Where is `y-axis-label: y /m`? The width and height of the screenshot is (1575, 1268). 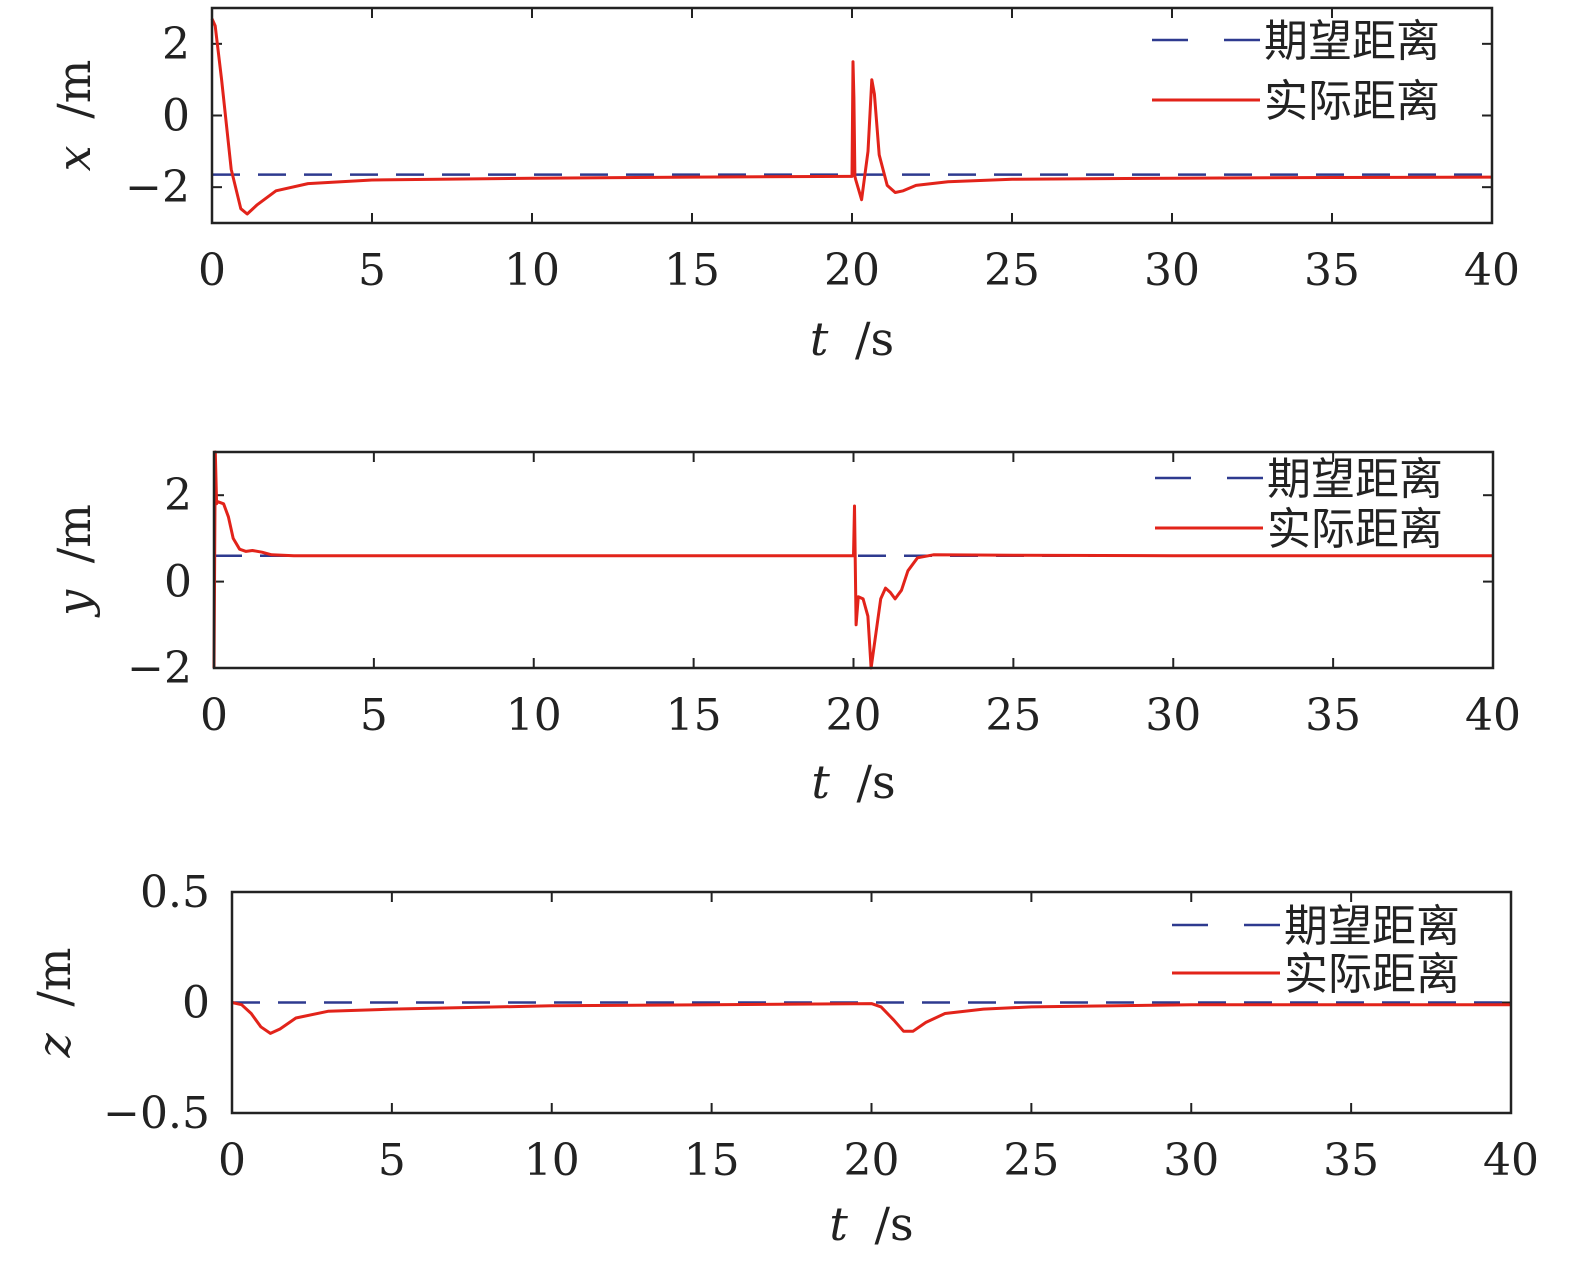
y-axis-label: y /m is located at coordinates (74, 561).